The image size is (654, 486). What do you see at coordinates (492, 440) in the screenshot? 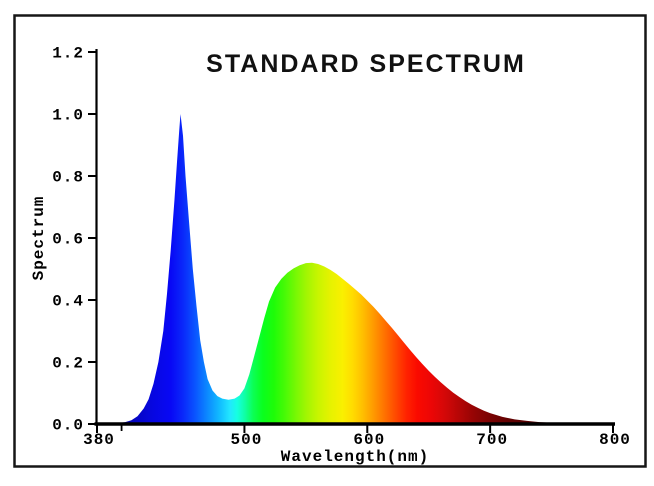
I see `x-tick-label: 700` at bounding box center [492, 440].